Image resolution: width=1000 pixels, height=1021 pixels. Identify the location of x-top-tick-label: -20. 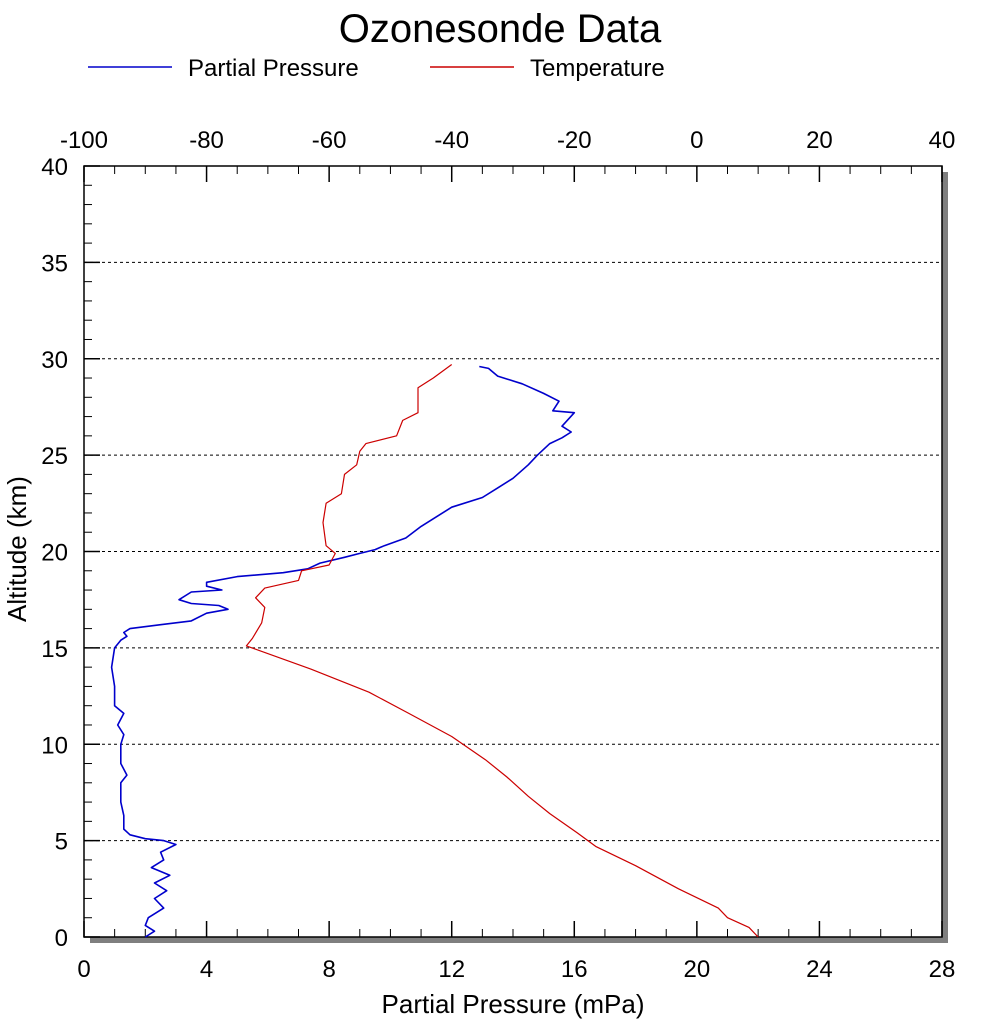
(574, 140).